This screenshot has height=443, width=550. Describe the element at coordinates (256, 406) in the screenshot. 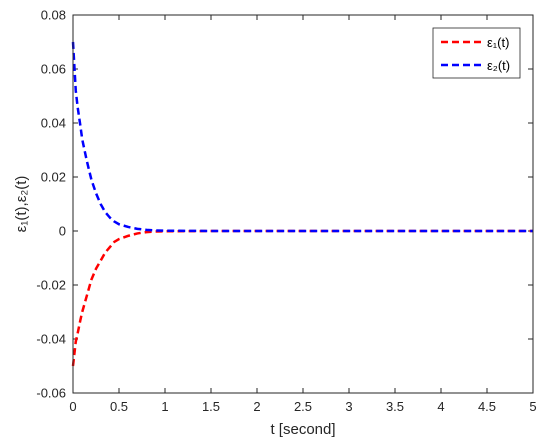

I see `x-tick-label: 2` at that location.